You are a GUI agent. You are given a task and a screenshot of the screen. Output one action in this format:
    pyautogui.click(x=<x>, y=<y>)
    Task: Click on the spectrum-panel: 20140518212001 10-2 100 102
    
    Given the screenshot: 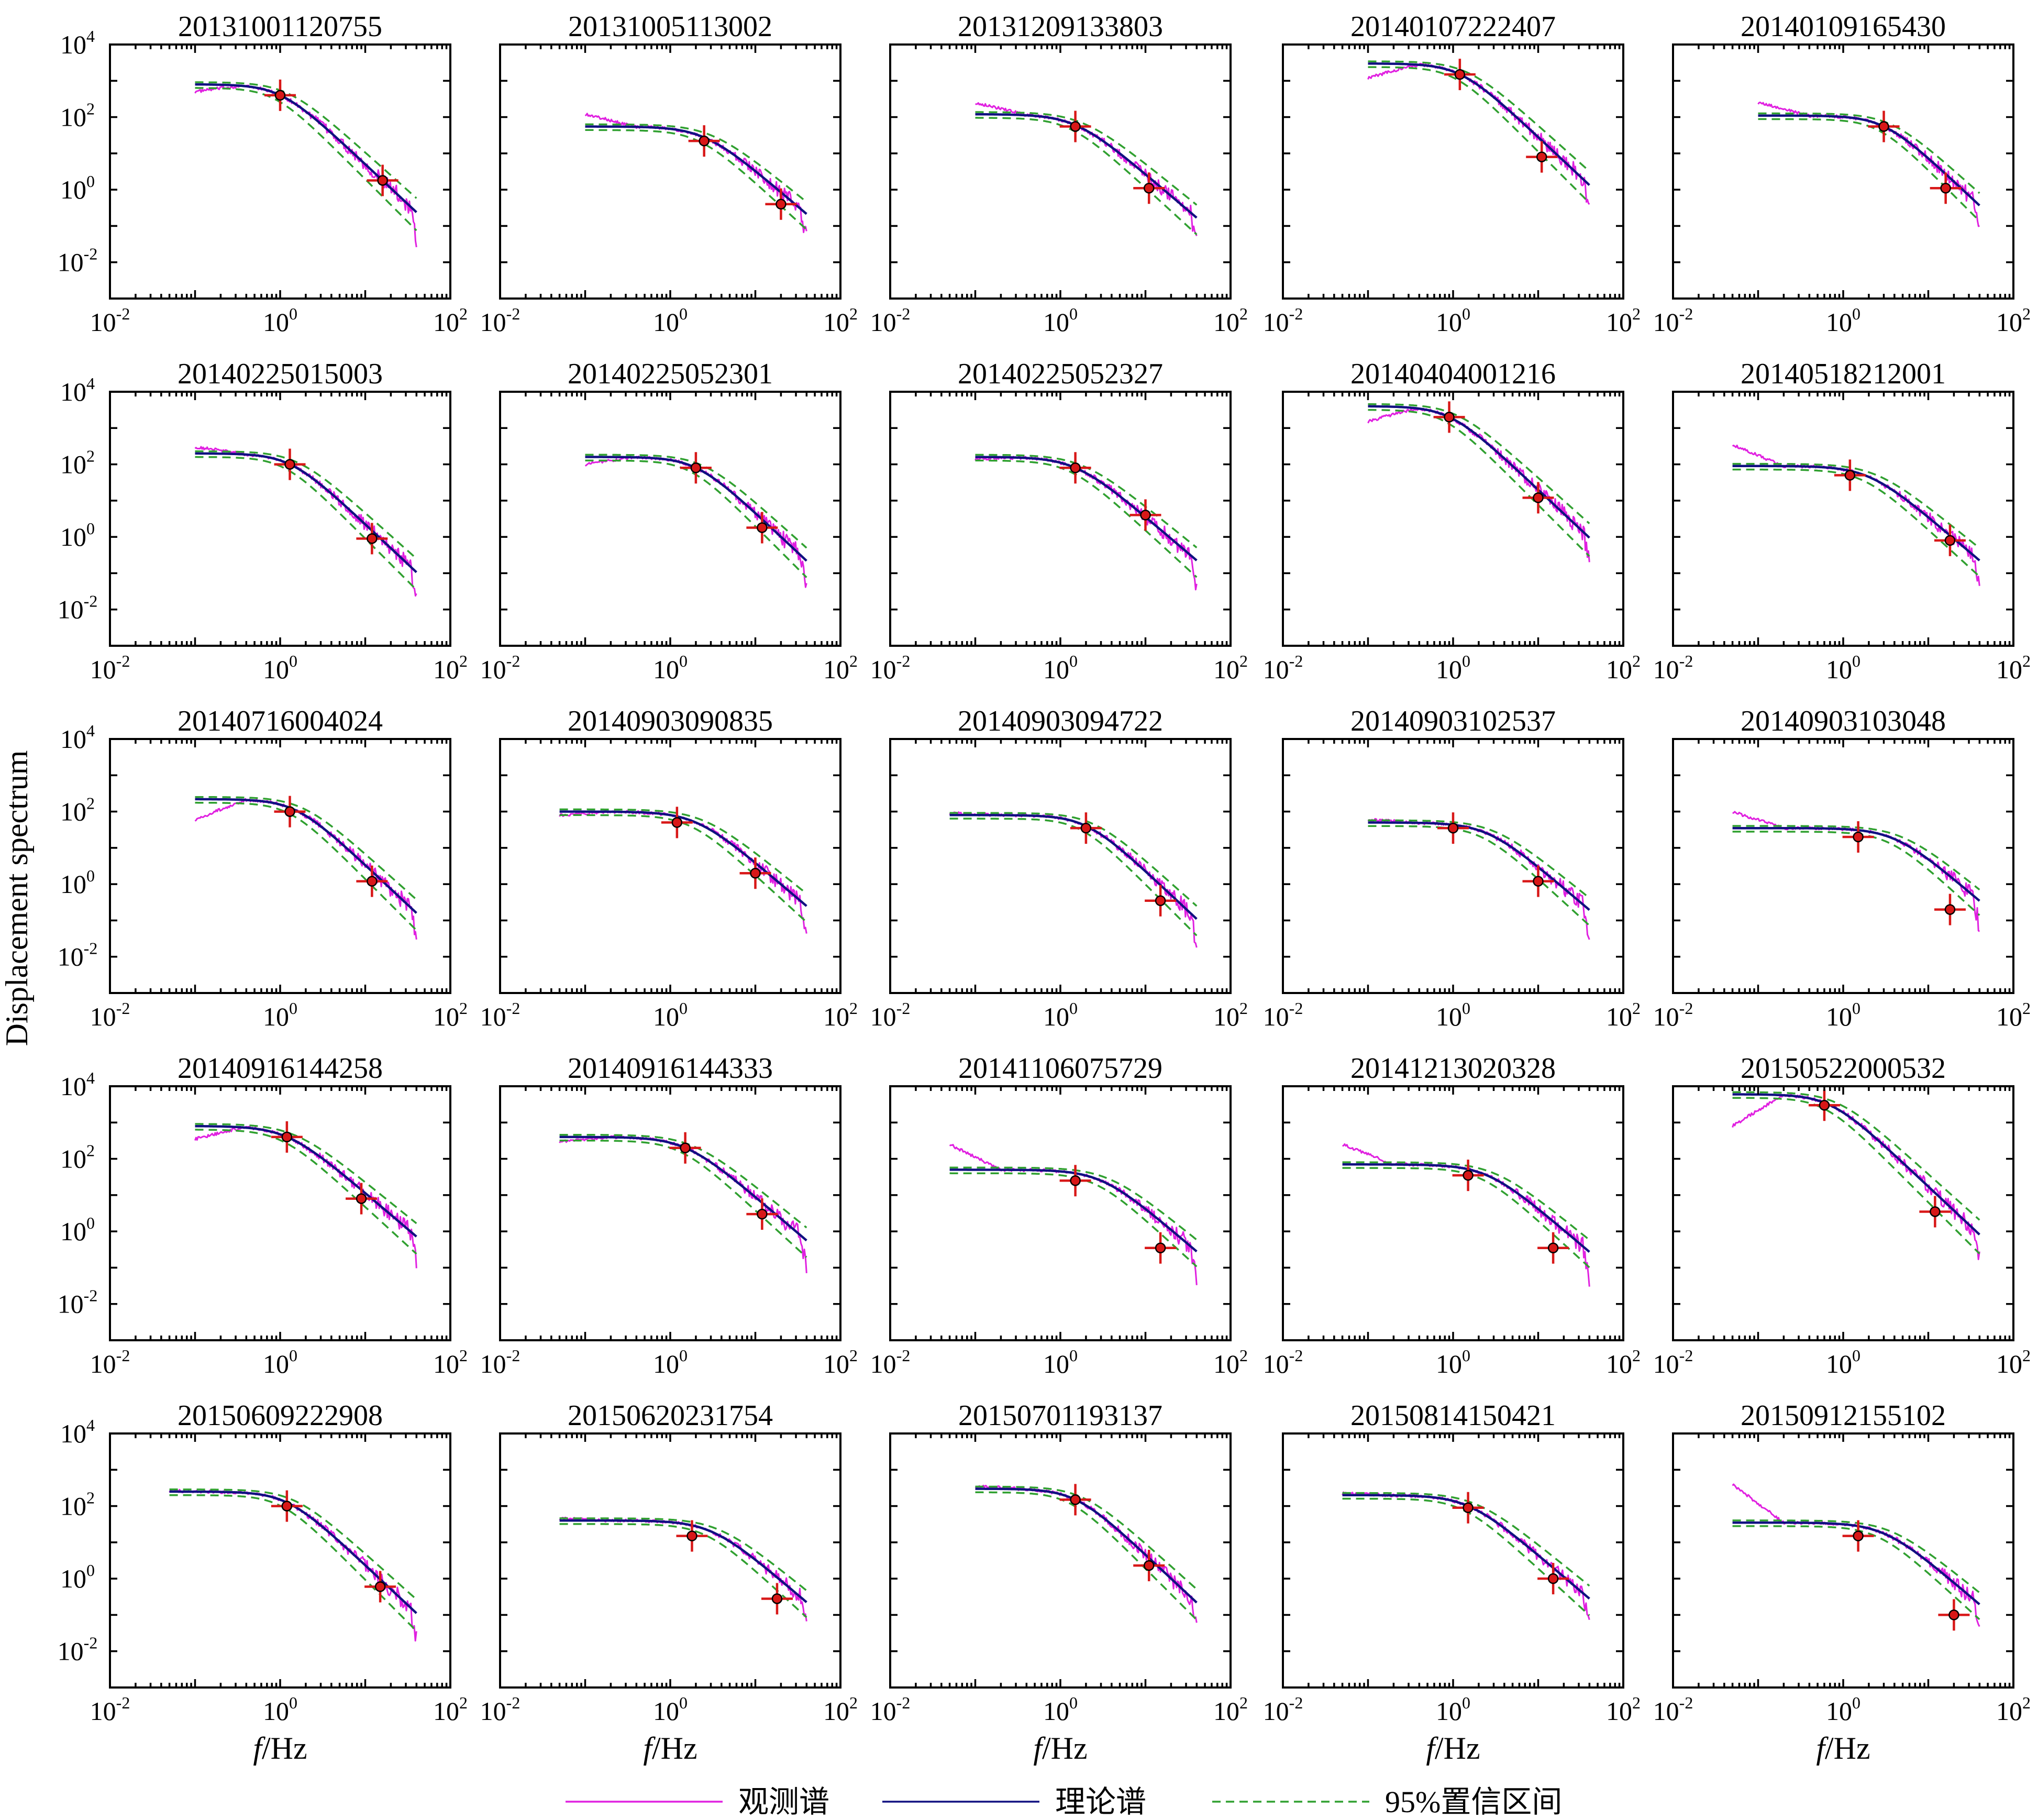 What is the action you would take?
    pyautogui.click(x=1842, y=521)
    